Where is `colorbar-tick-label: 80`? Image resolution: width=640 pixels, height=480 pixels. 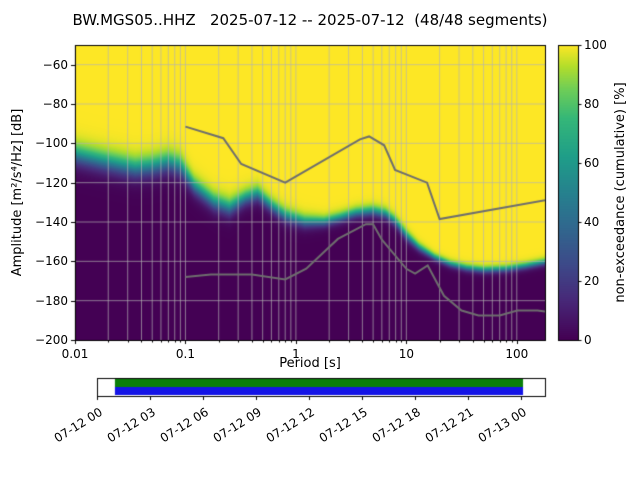
colorbar-tick-label: 80 is located at coordinates (592, 104).